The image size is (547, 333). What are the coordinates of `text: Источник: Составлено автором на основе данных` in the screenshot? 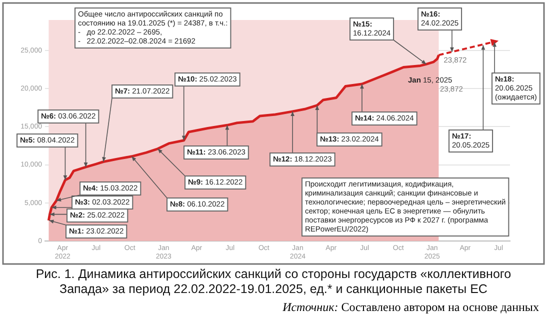 It's located at (411, 307).